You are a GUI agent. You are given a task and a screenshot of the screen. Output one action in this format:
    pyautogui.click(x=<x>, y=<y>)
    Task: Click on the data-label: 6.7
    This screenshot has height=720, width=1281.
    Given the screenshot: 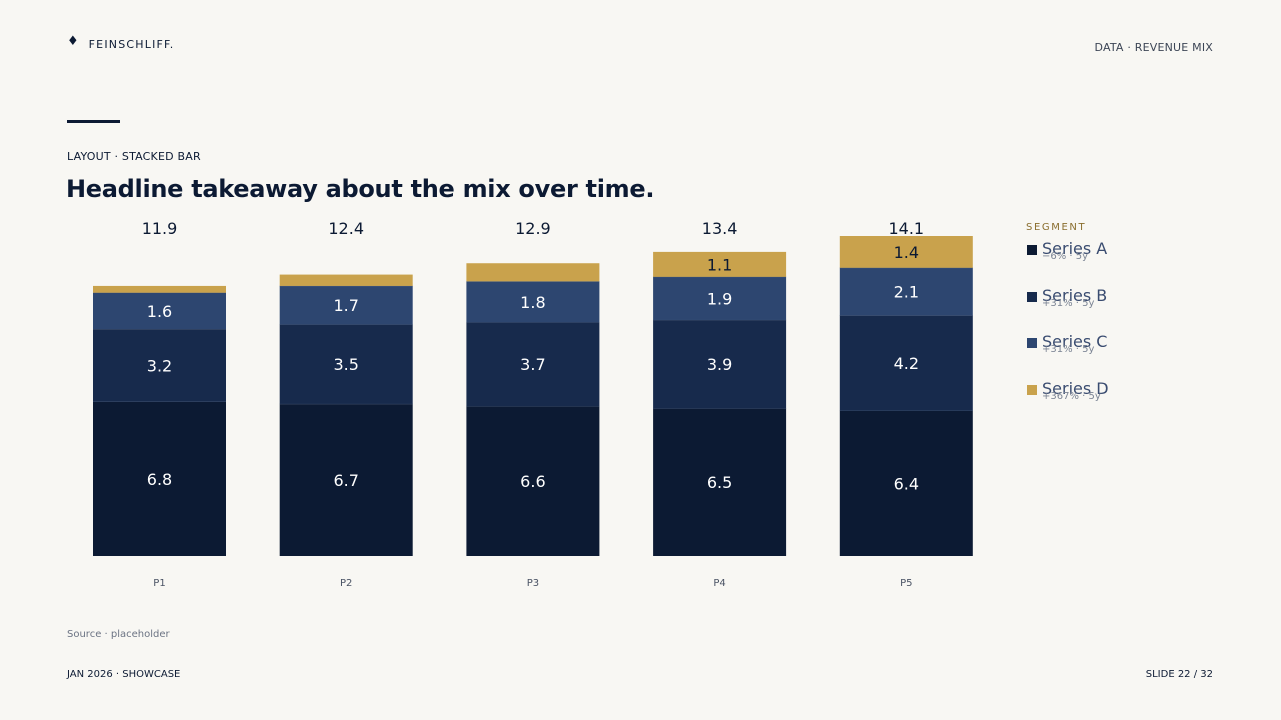 What is the action you would take?
    pyautogui.click(x=345, y=480)
    